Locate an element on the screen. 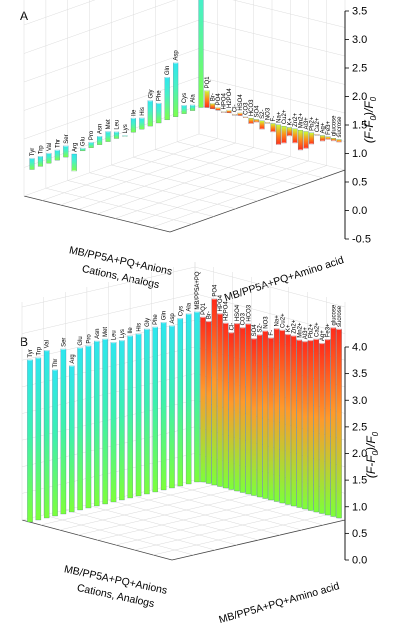 This screenshot has width=412, height=635. bar-label: Cl- is located at coordinates (232, 327).